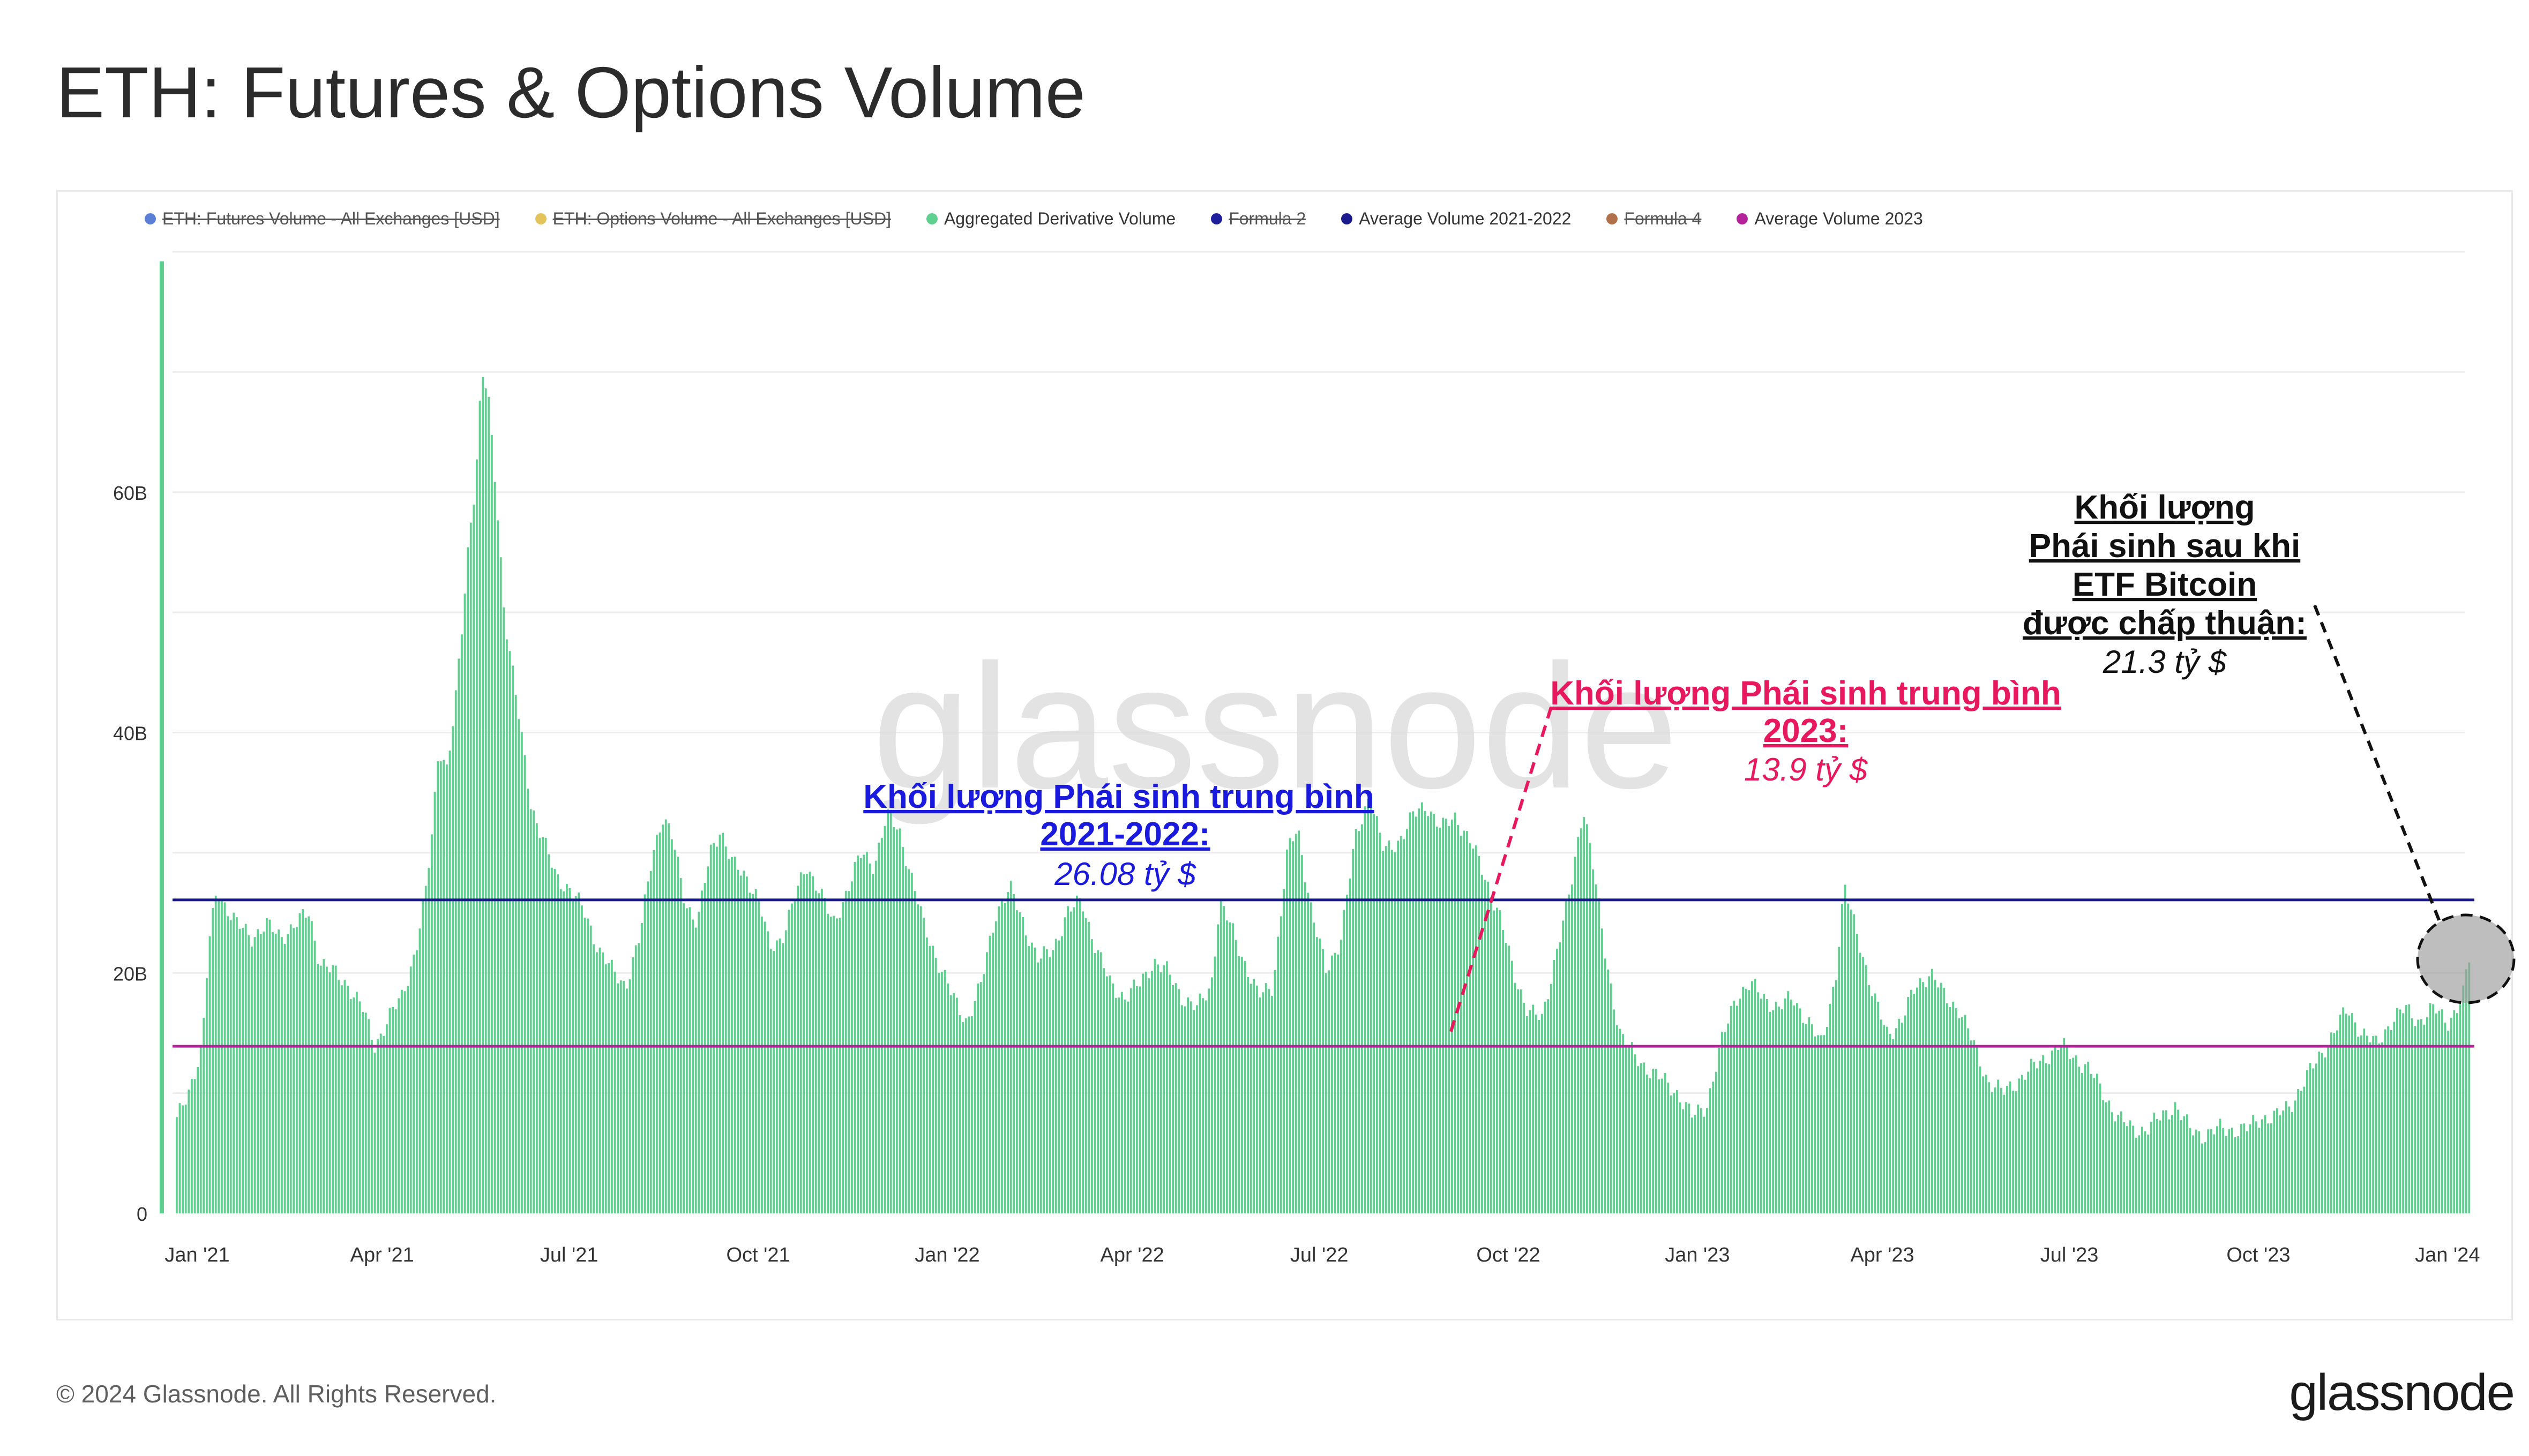  Describe the element at coordinates (1830, 219) in the screenshot. I see `legend-item: Average Volume 2023` at that location.